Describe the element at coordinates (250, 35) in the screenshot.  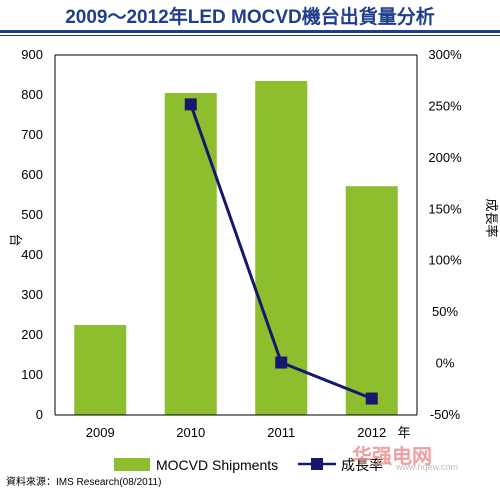
I see `title-underline-thin` at that location.